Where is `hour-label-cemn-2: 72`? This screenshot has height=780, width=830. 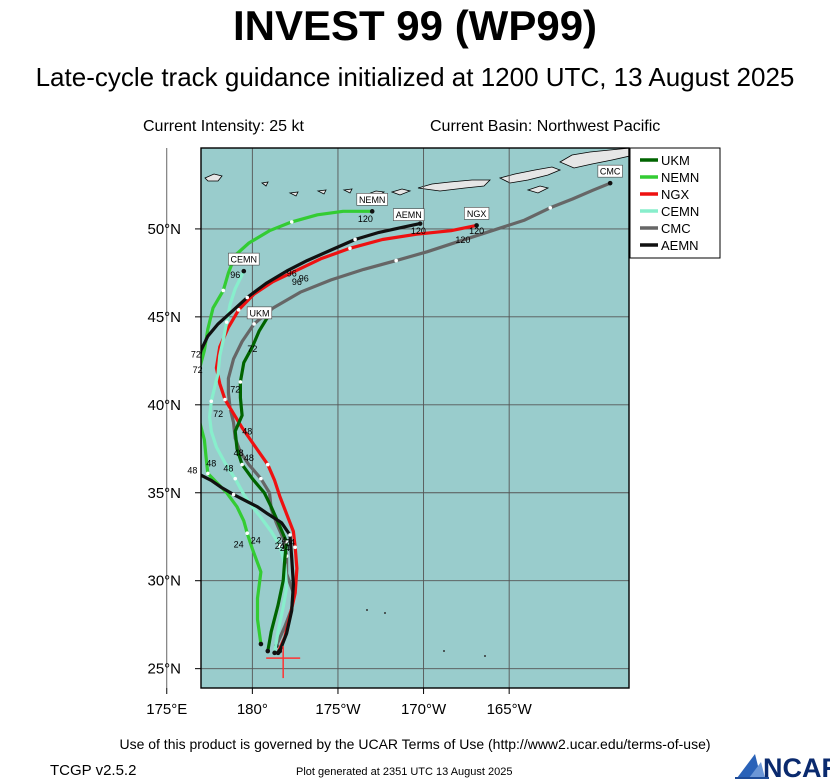
hour-label-cemn-2: 72 is located at coordinates (218, 414).